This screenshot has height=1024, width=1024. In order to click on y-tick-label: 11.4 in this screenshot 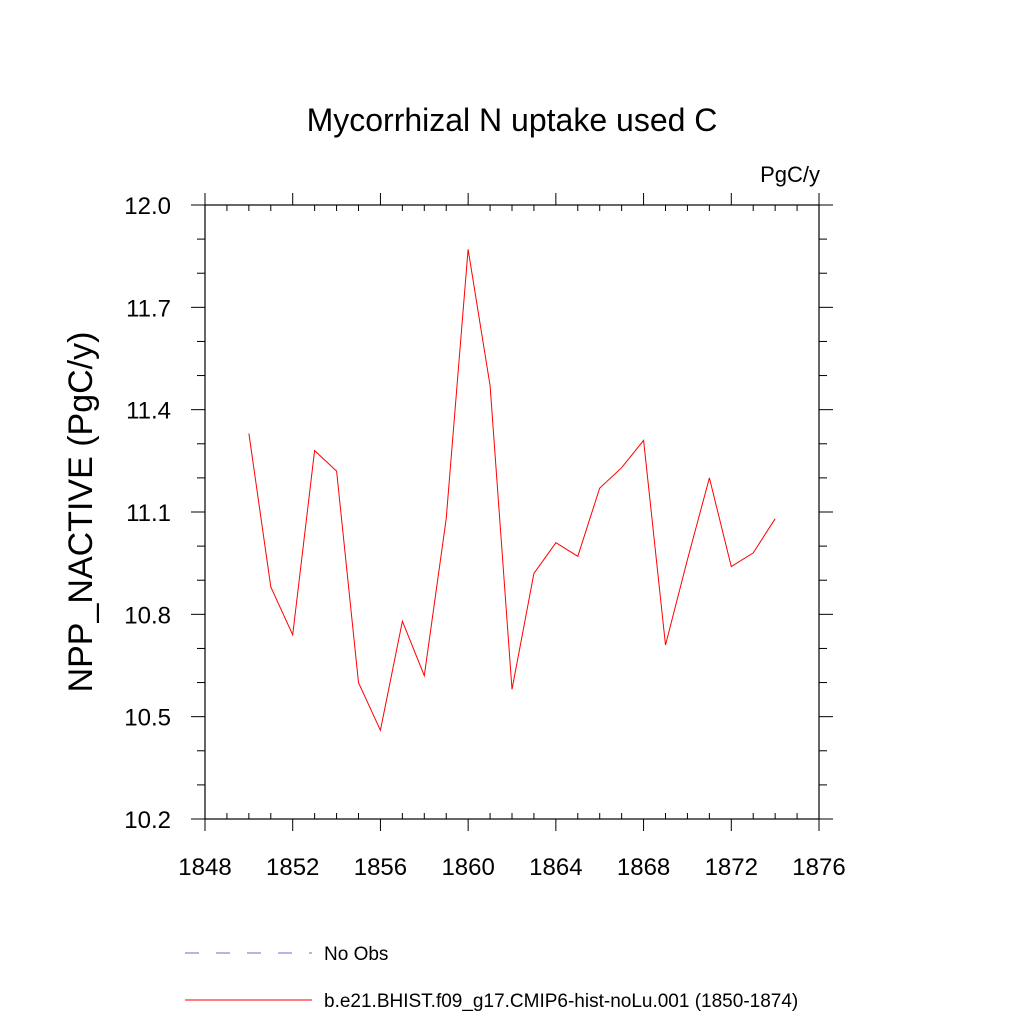, I will do `click(148, 411)`.